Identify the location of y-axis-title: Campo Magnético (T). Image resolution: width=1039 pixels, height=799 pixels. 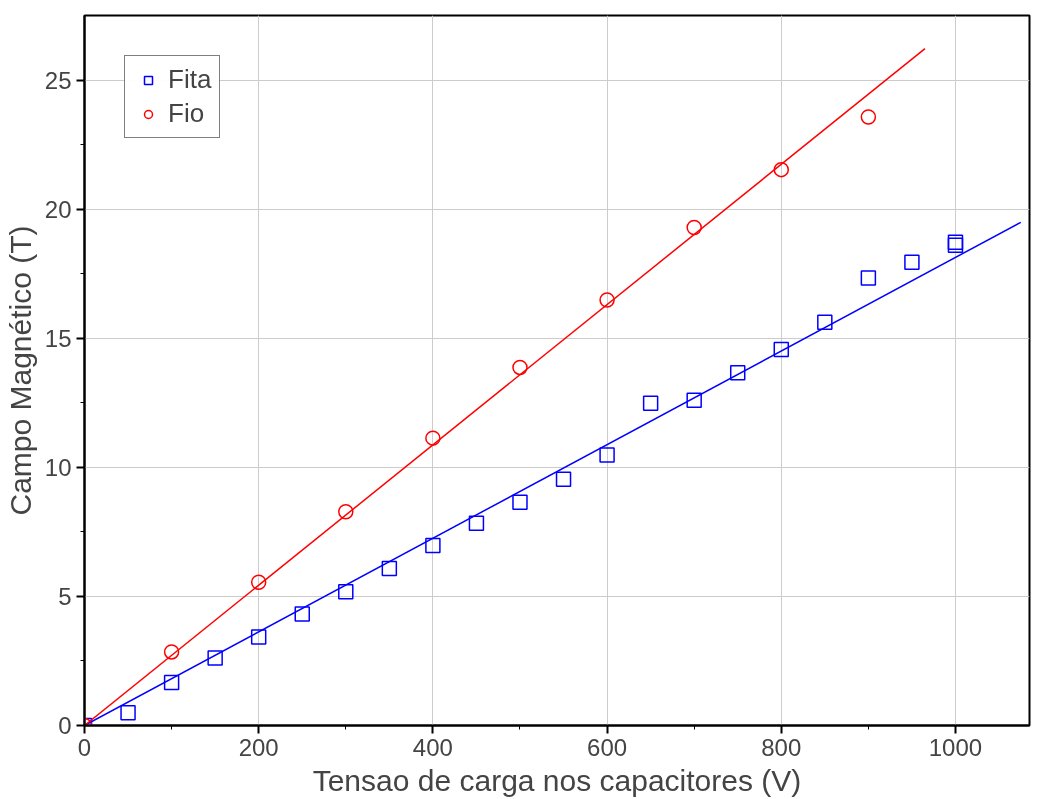
(20, 370).